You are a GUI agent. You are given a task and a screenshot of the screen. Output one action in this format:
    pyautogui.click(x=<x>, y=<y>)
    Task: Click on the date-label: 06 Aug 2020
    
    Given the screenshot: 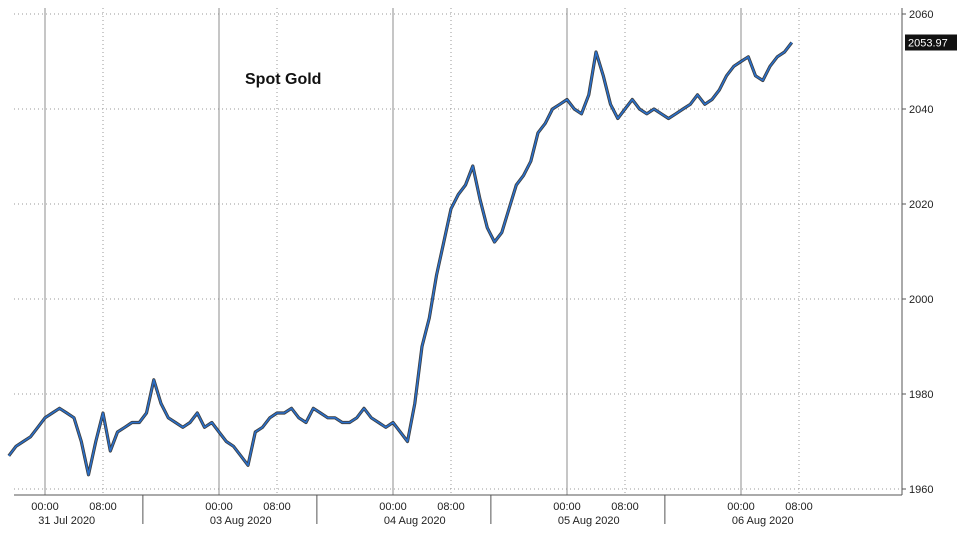 What is the action you would take?
    pyautogui.click(x=763, y=521)
    